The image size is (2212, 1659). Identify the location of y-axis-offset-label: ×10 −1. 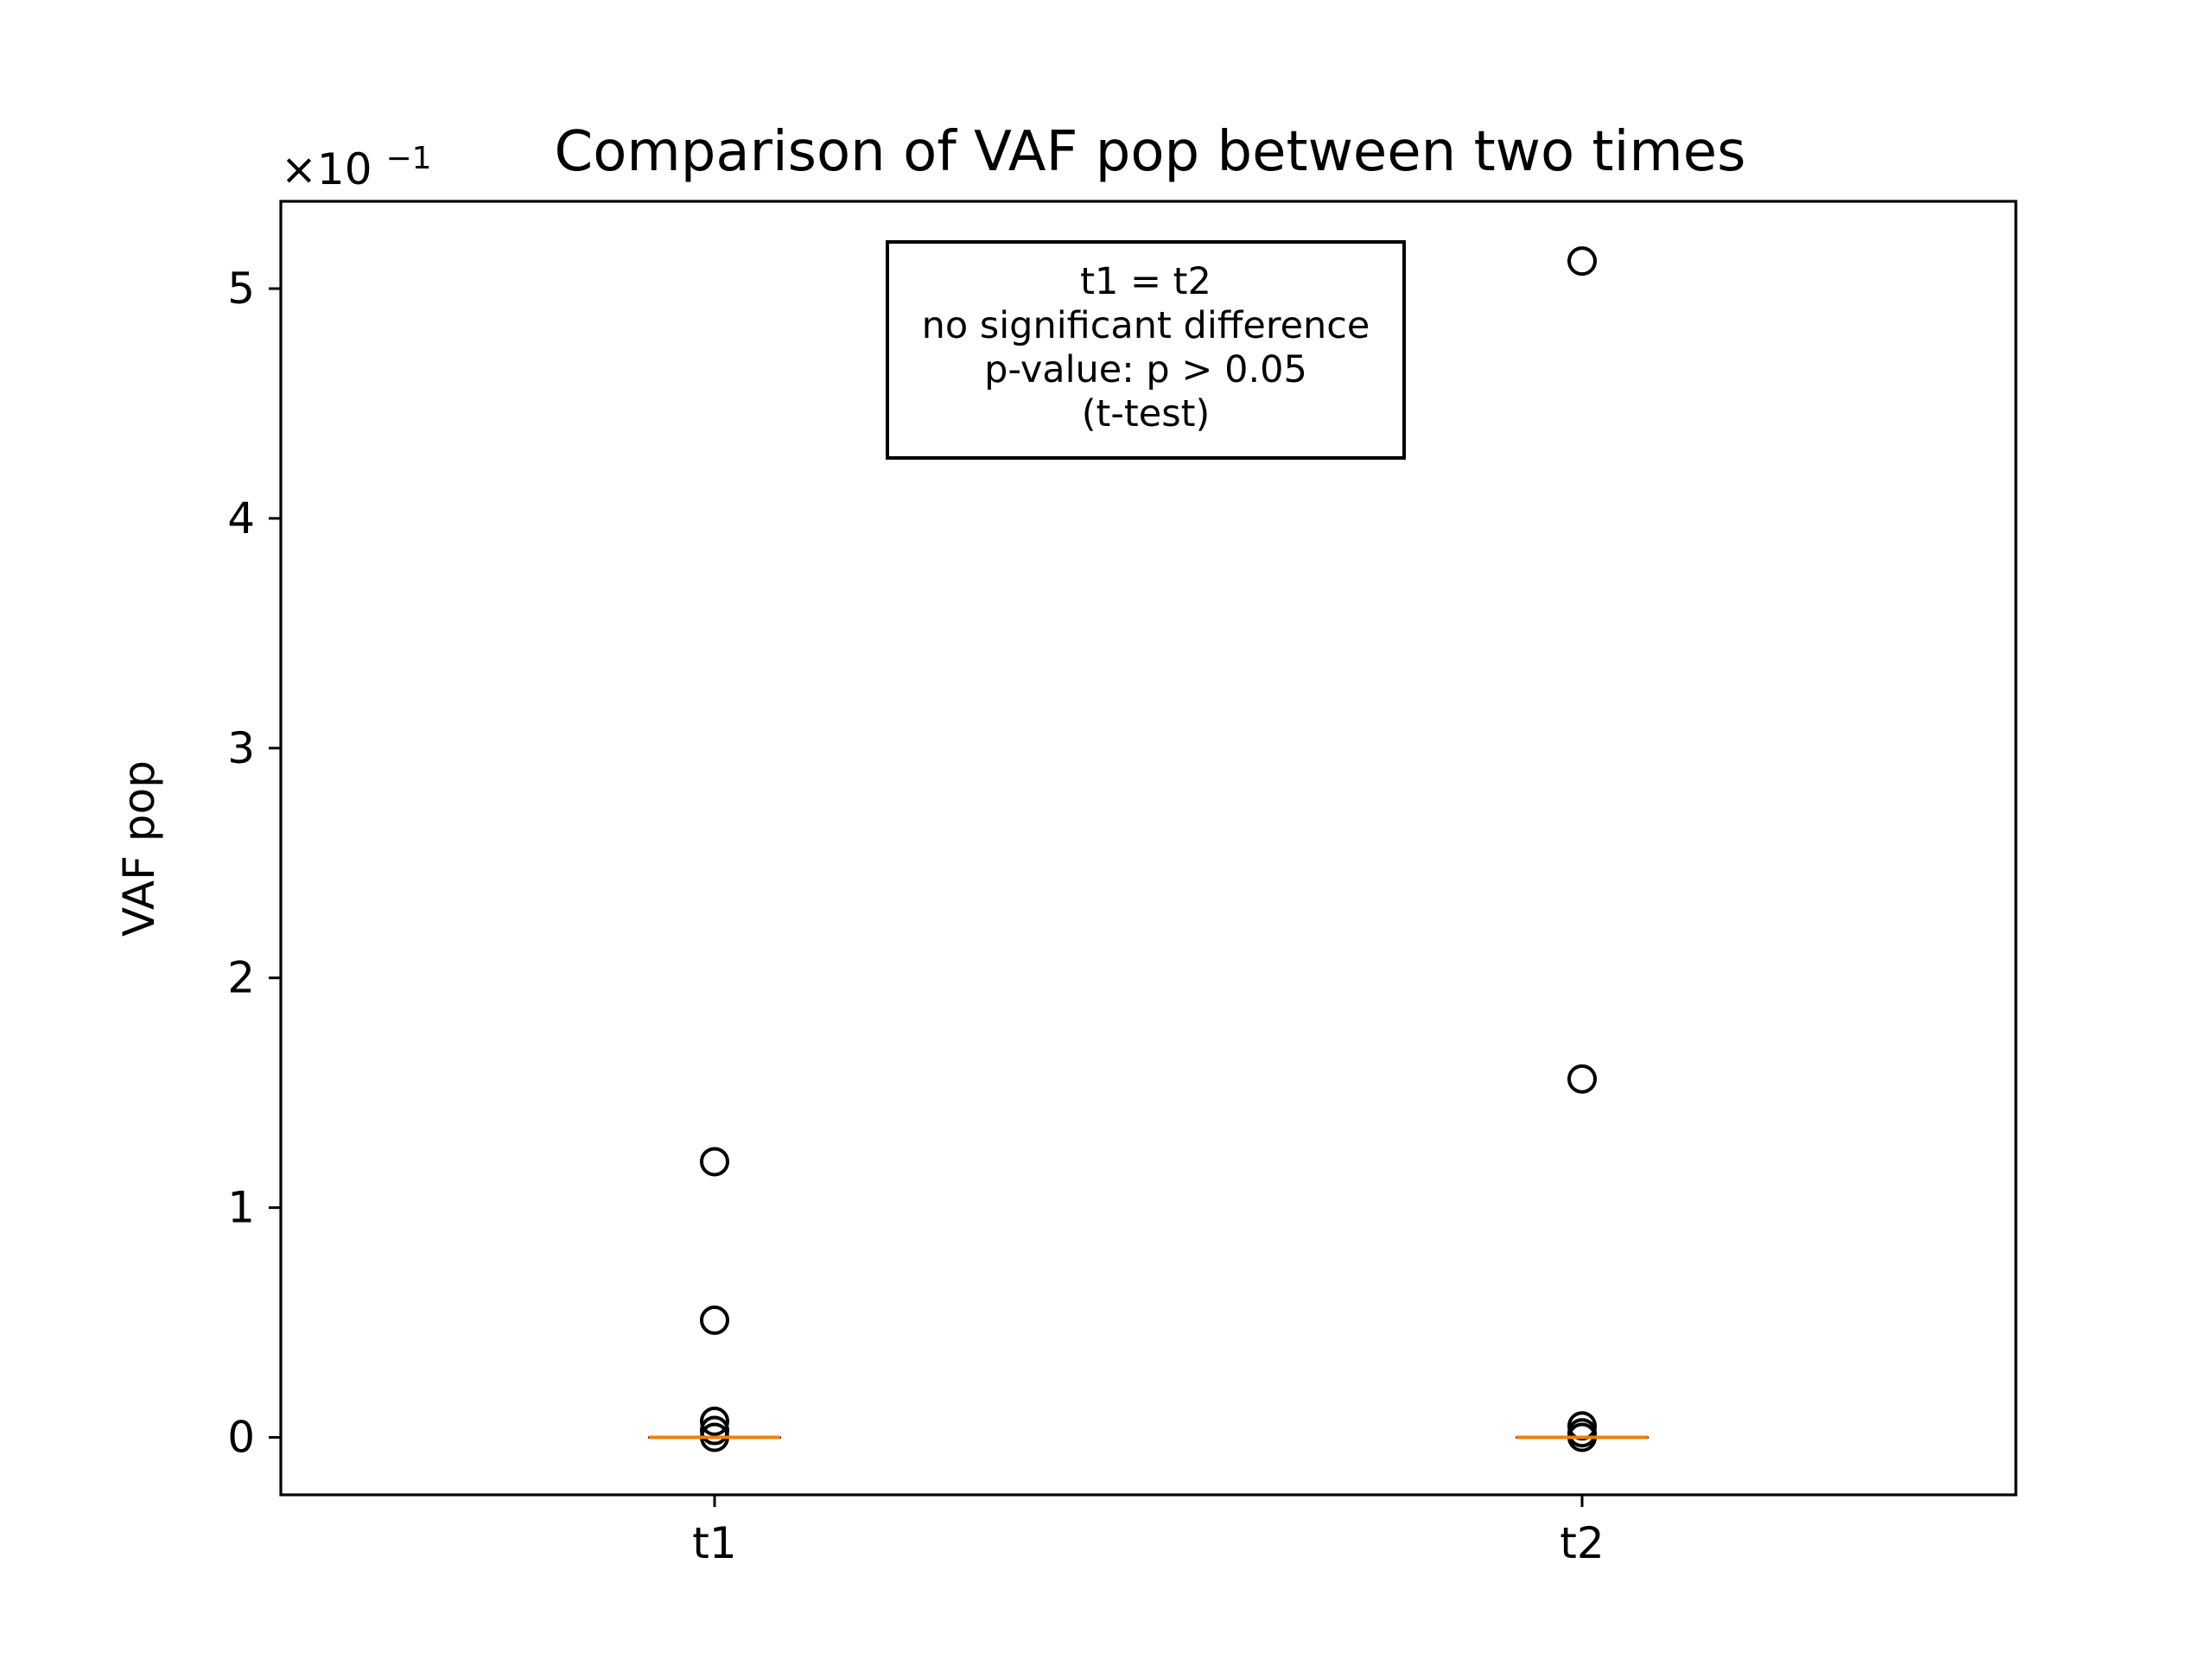
(356, 167).